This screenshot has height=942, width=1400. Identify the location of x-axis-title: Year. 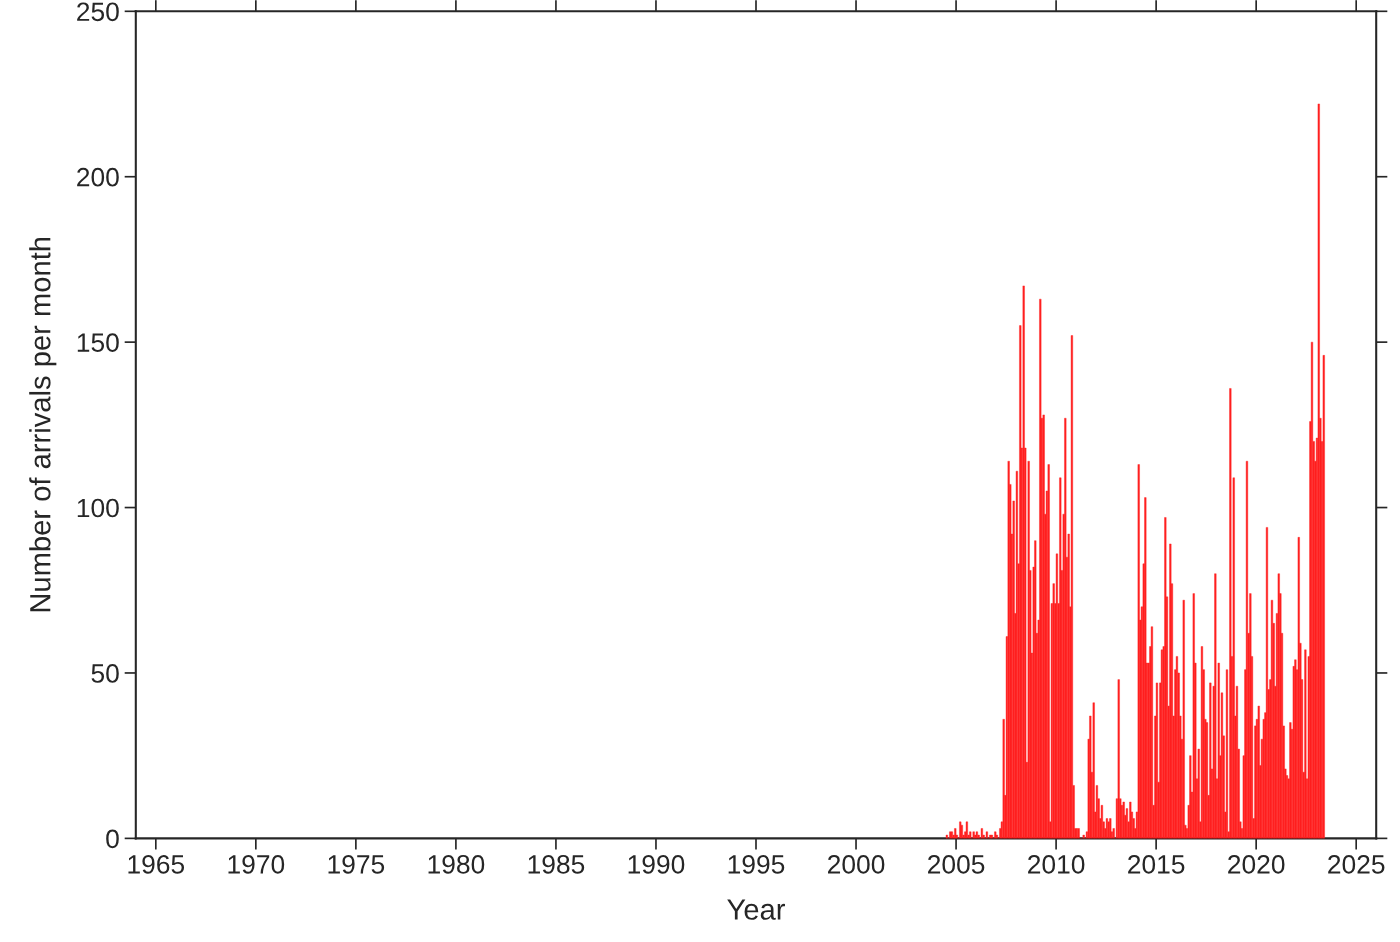
(756, 909).